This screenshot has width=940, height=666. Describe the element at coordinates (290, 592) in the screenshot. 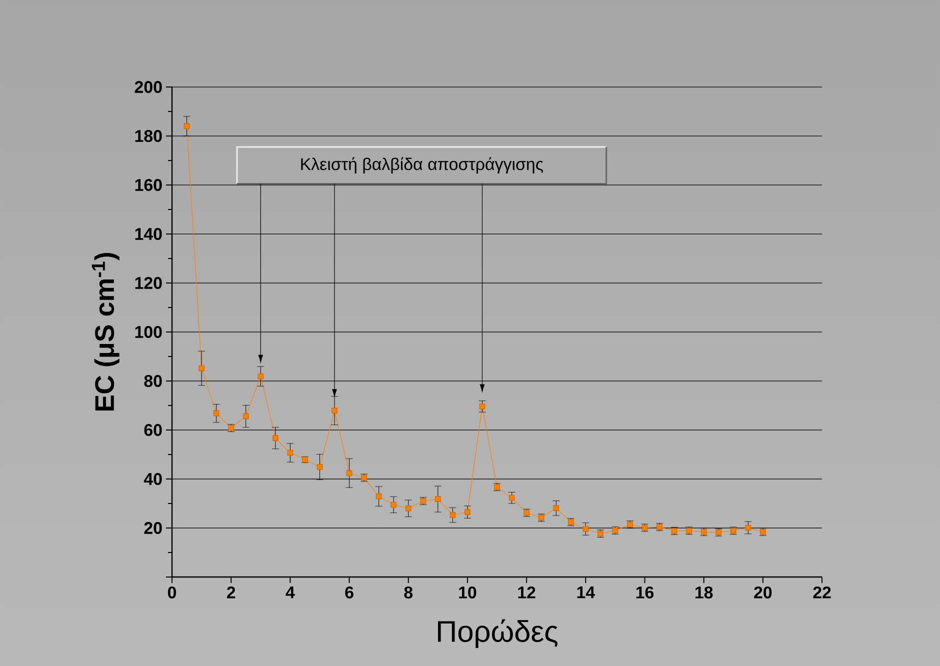

I see `x-tick-label: 4` at that location.